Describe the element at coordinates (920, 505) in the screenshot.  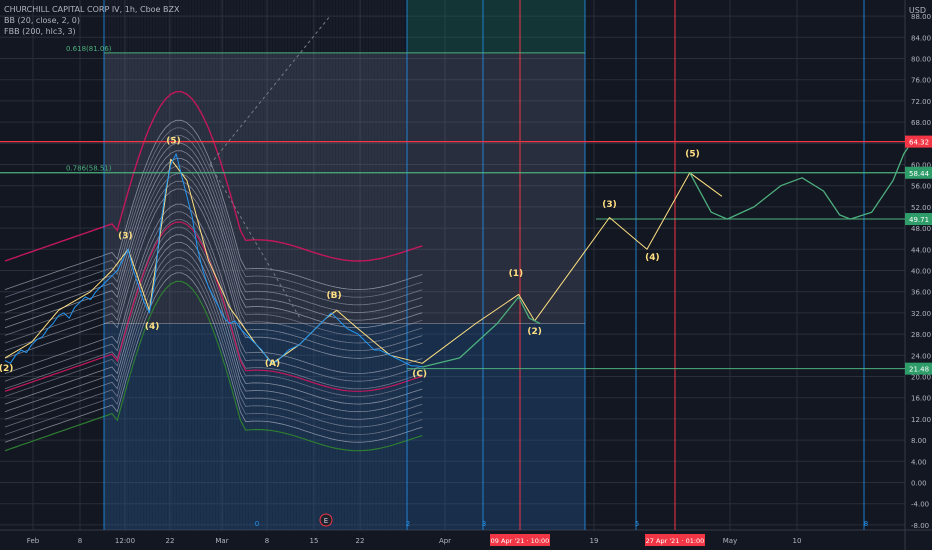
I see `y-tick-label: -4.00` at that location.